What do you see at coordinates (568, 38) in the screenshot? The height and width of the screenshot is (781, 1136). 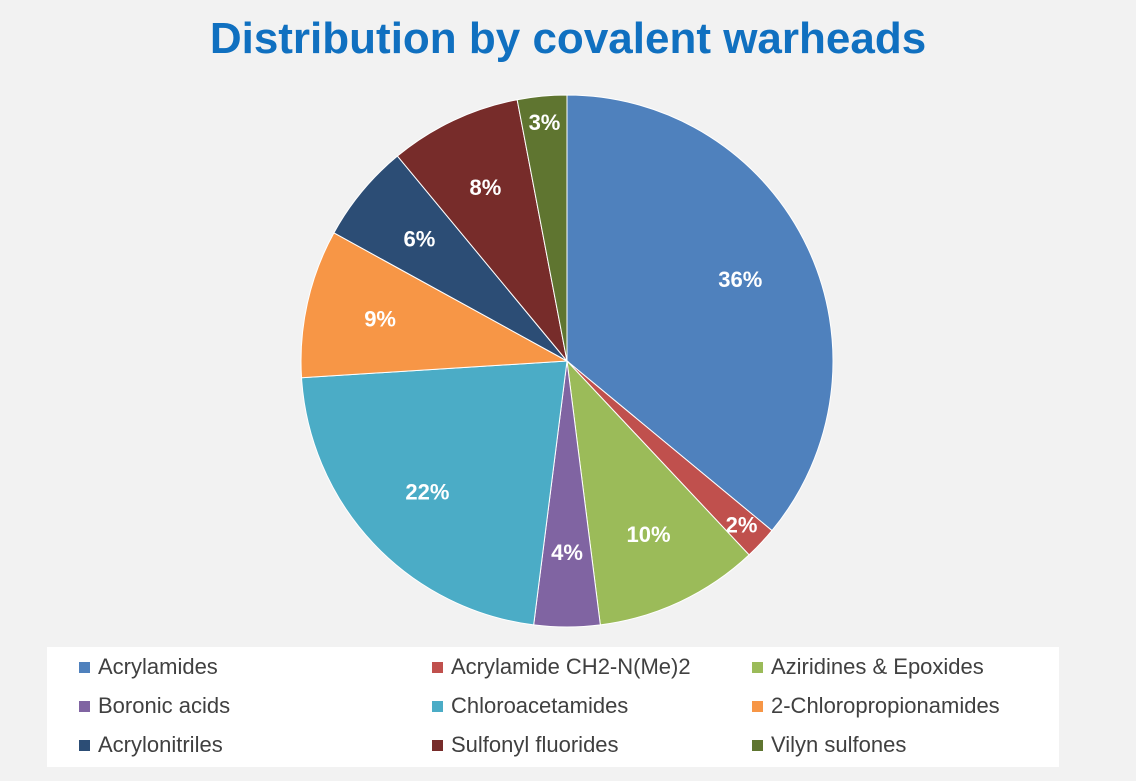 I see `chart-title: Distribution by covalent warheads` at bounding box center [568, 38].